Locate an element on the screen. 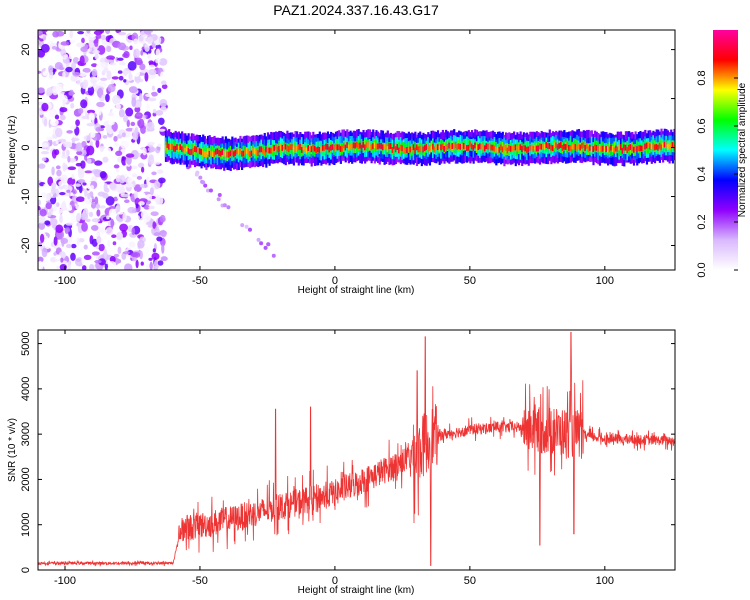 Image resolution: width=750 pixels, height=600 pixels. spectrogram-tail-cell is located at coordinates (219, 194).